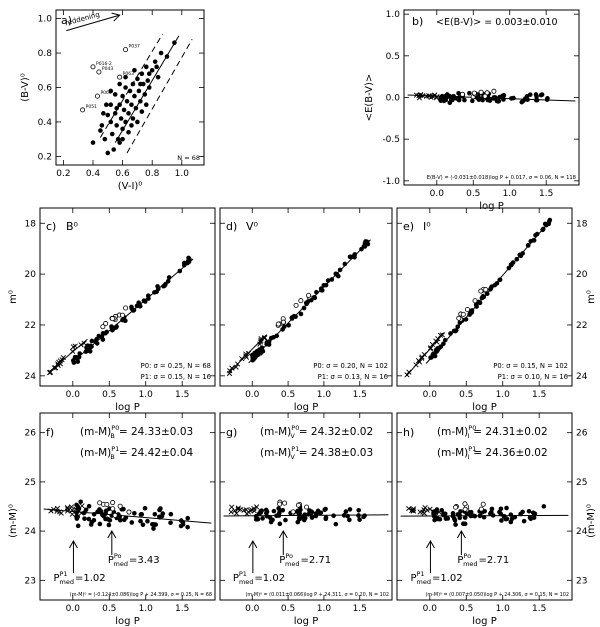  I want to click on star-label: P016-2, so click(104, 64).